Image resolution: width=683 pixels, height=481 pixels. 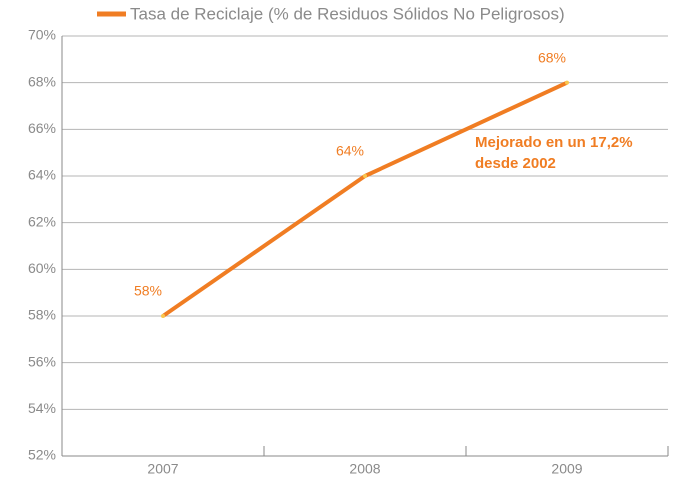 What do you see at coordinates (566, 469) in the screenshot?
I see `x-tick-label: 2009` at bounding box center [566, 469].